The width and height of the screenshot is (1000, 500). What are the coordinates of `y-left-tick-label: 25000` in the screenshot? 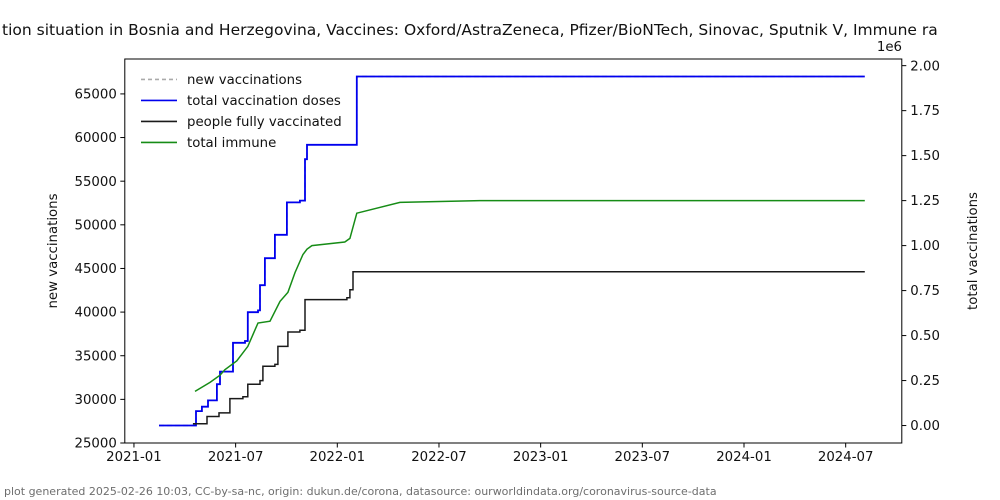 It's located at (95, 444).